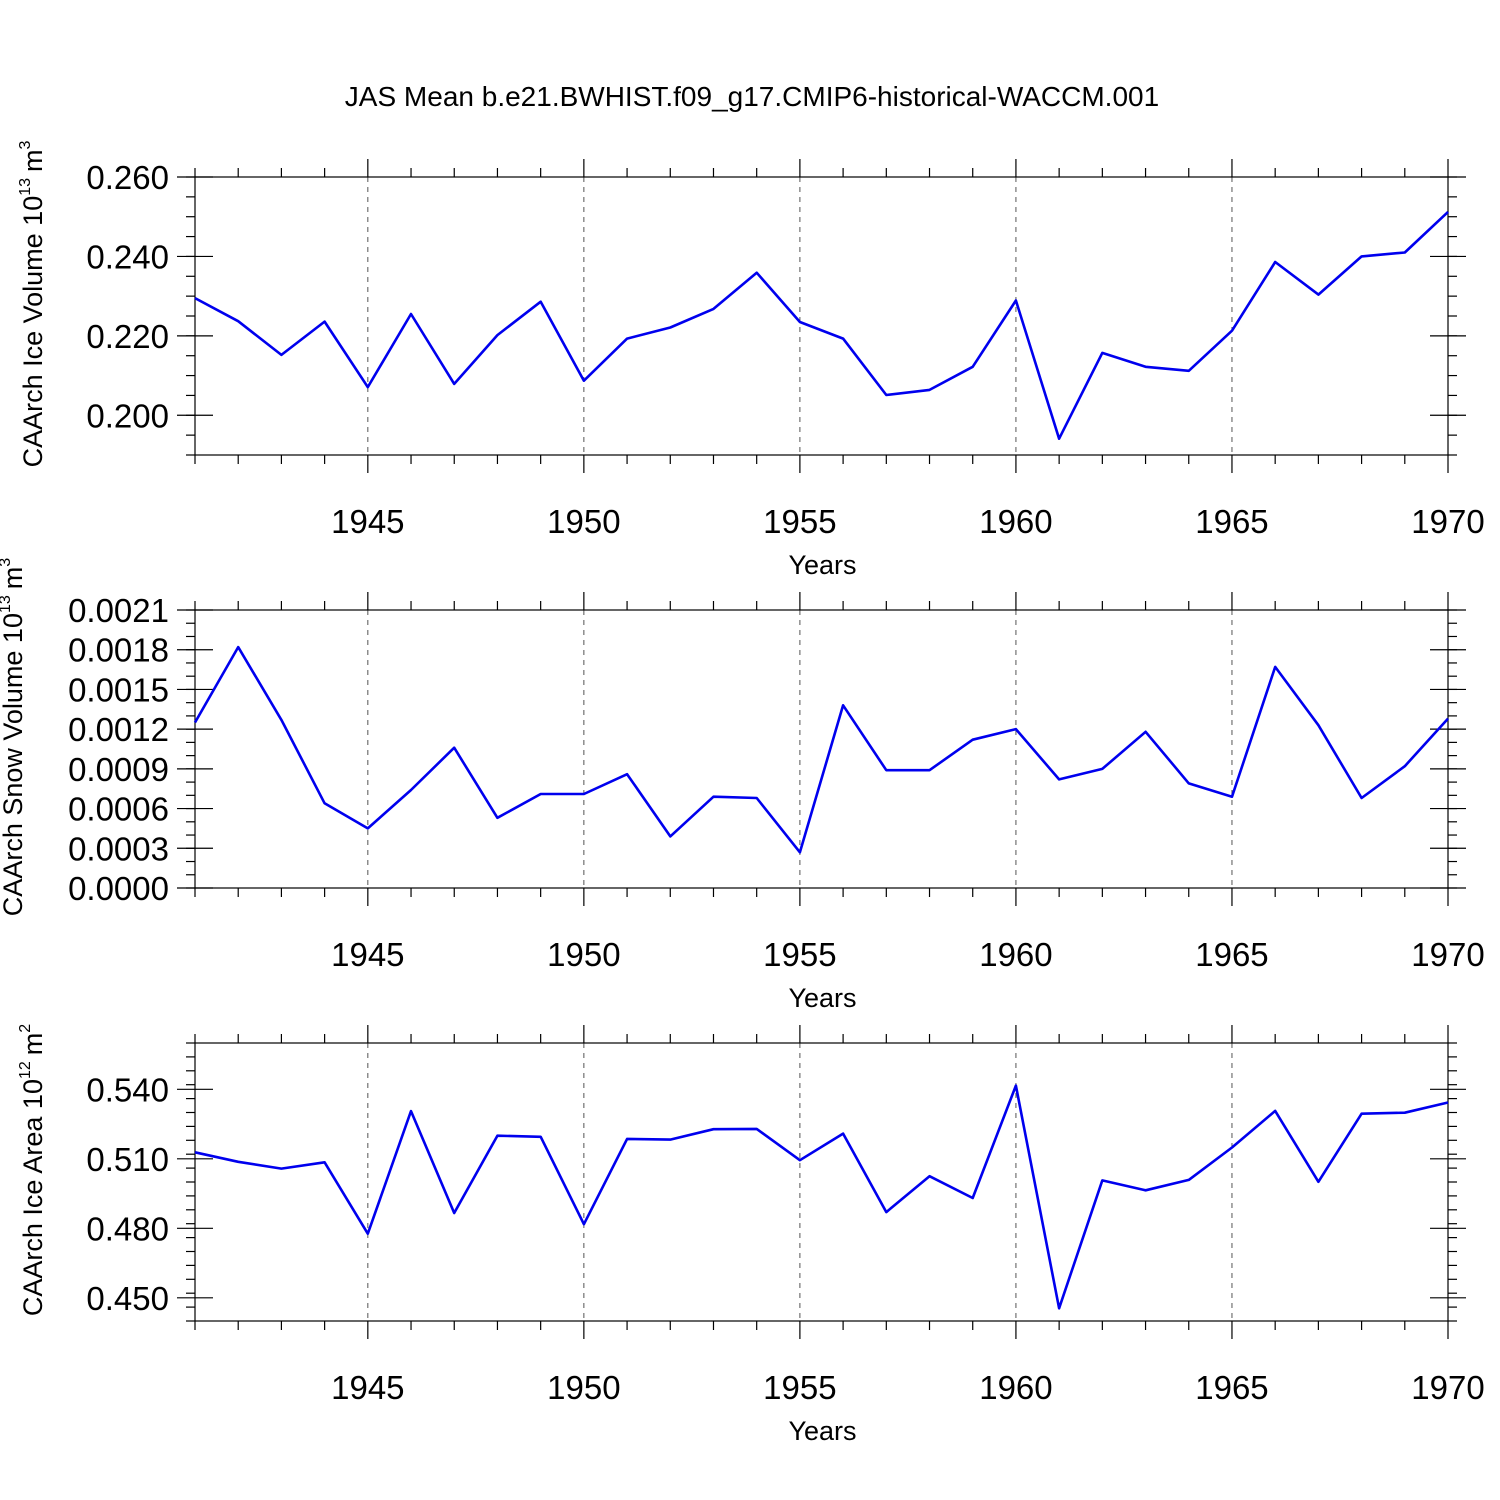 The image size is (1500, 1500). Describe the element at coordinates (127, 415) in the screenshot. I see `y-tick-label: 0.200` at that location.